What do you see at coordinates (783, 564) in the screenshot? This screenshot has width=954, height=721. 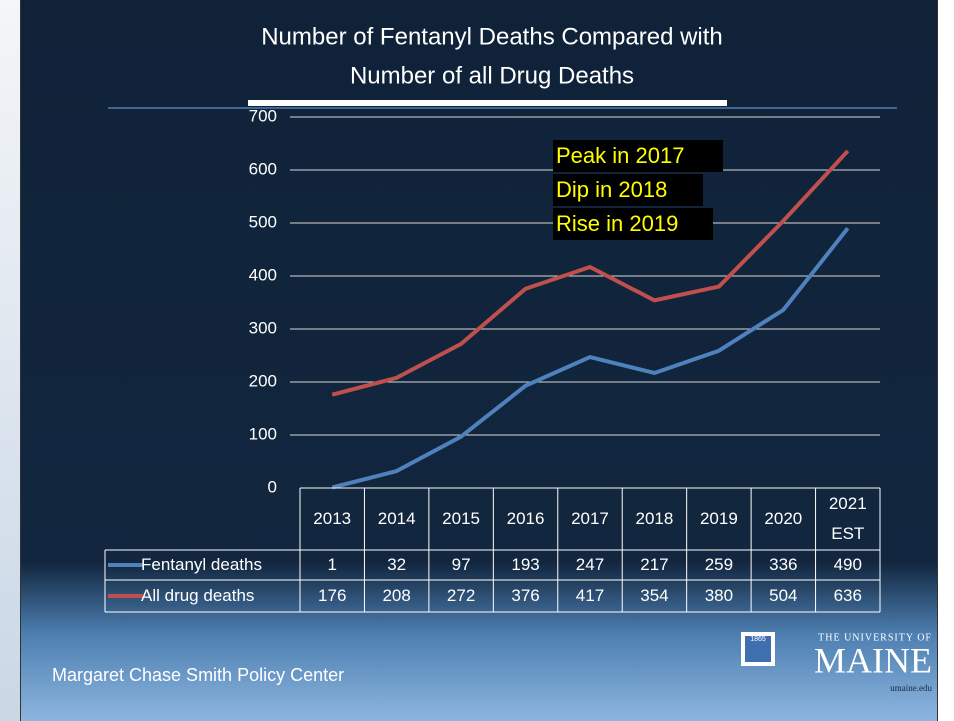 I see `table-value: 336` at bounding box center [783, 564].